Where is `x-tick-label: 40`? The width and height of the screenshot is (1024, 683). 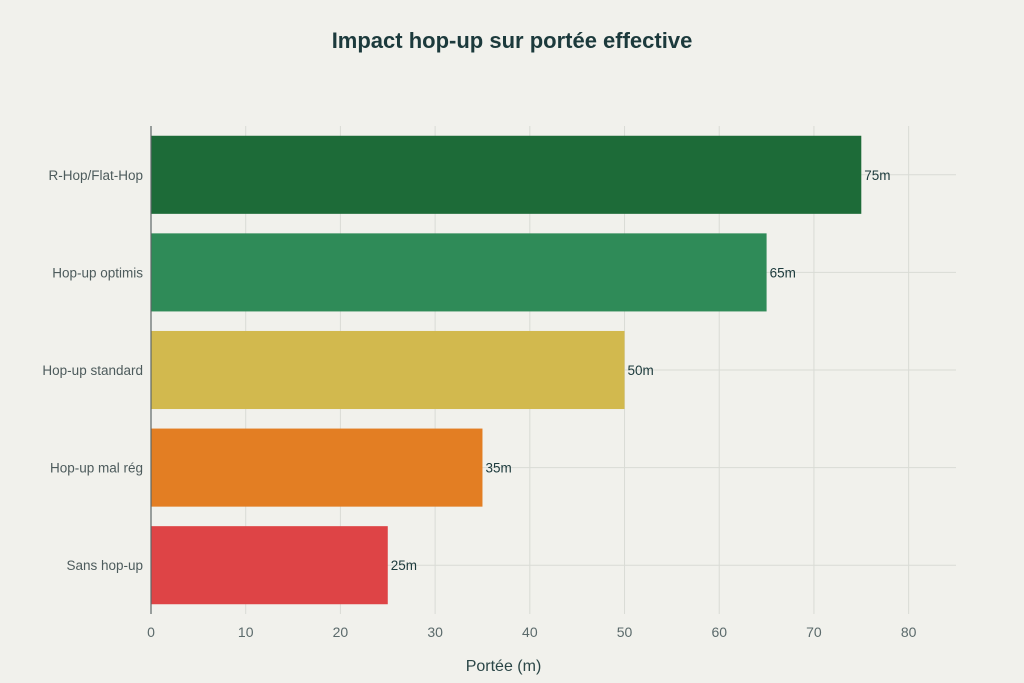 x-tick-label: 40 is located at coordinates (530, 632).